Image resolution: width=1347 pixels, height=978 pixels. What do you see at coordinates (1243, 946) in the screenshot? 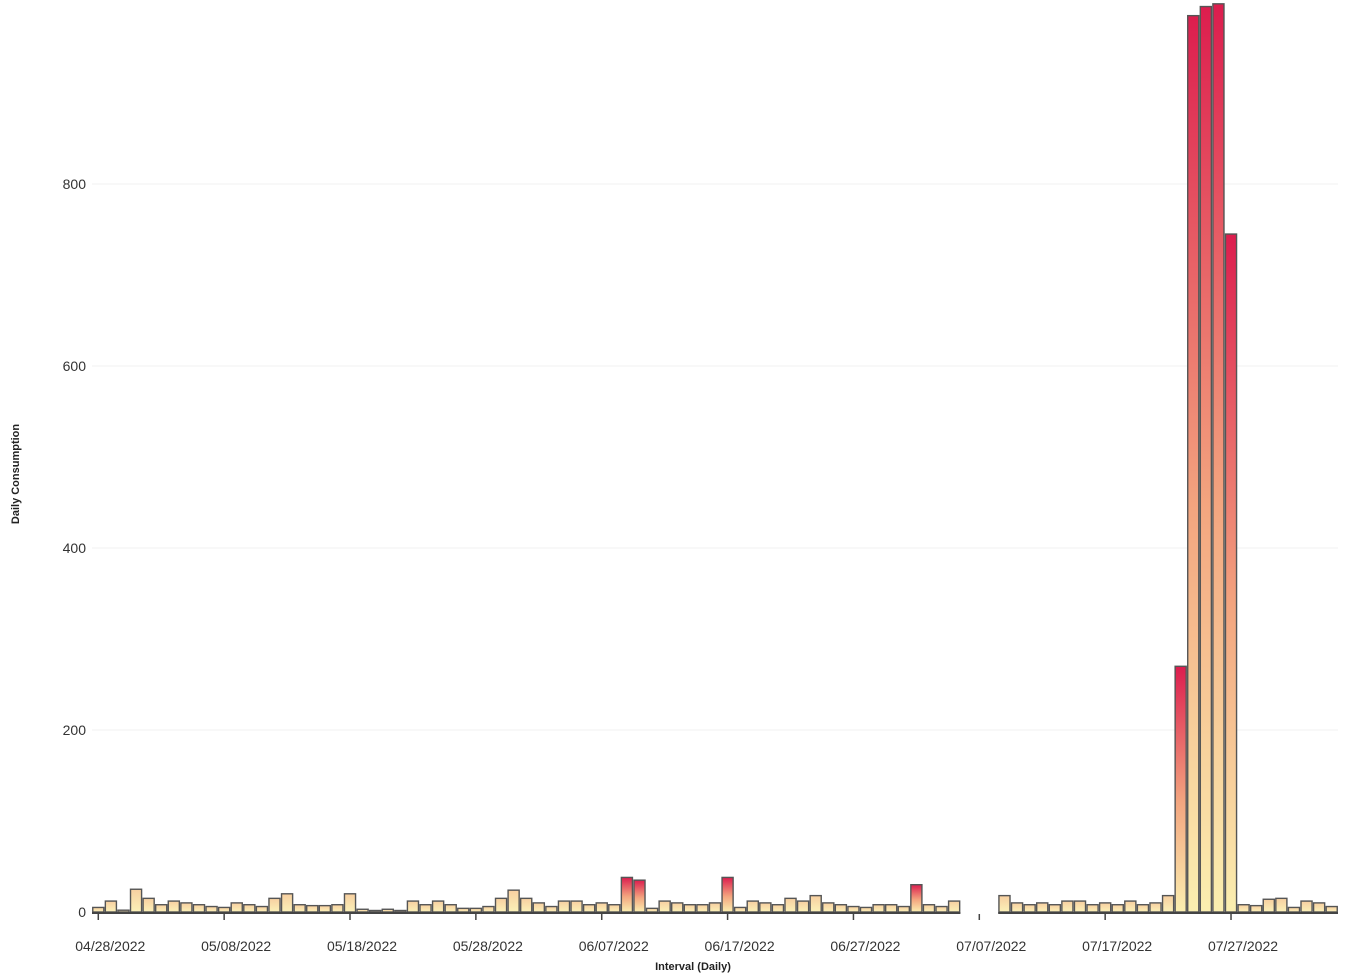
I see `x-tick-label: 07/27/2022` at bounding box center [1243, 946].